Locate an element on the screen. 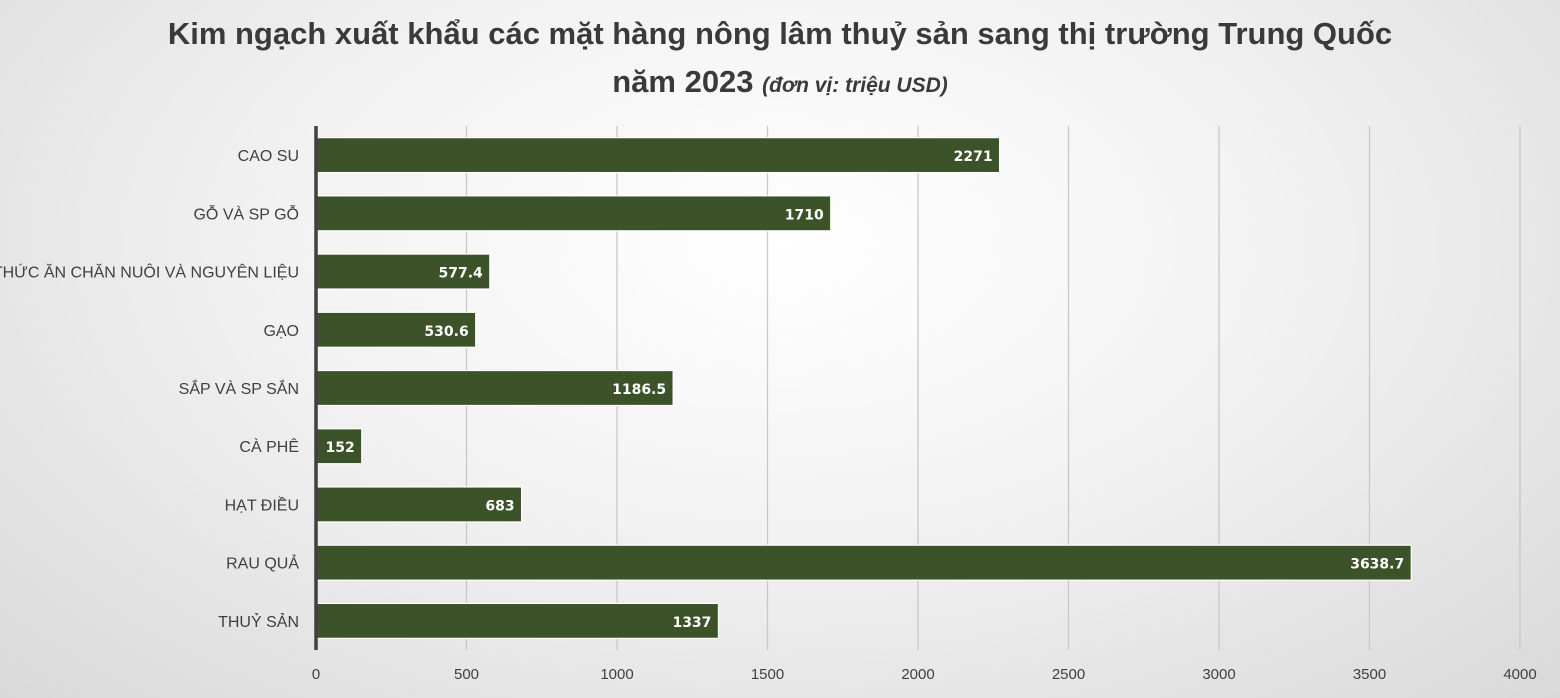 The width and height of the screenshot is (1560, 698). x-tick-label: 1500 is located at coordinates (767, 674).